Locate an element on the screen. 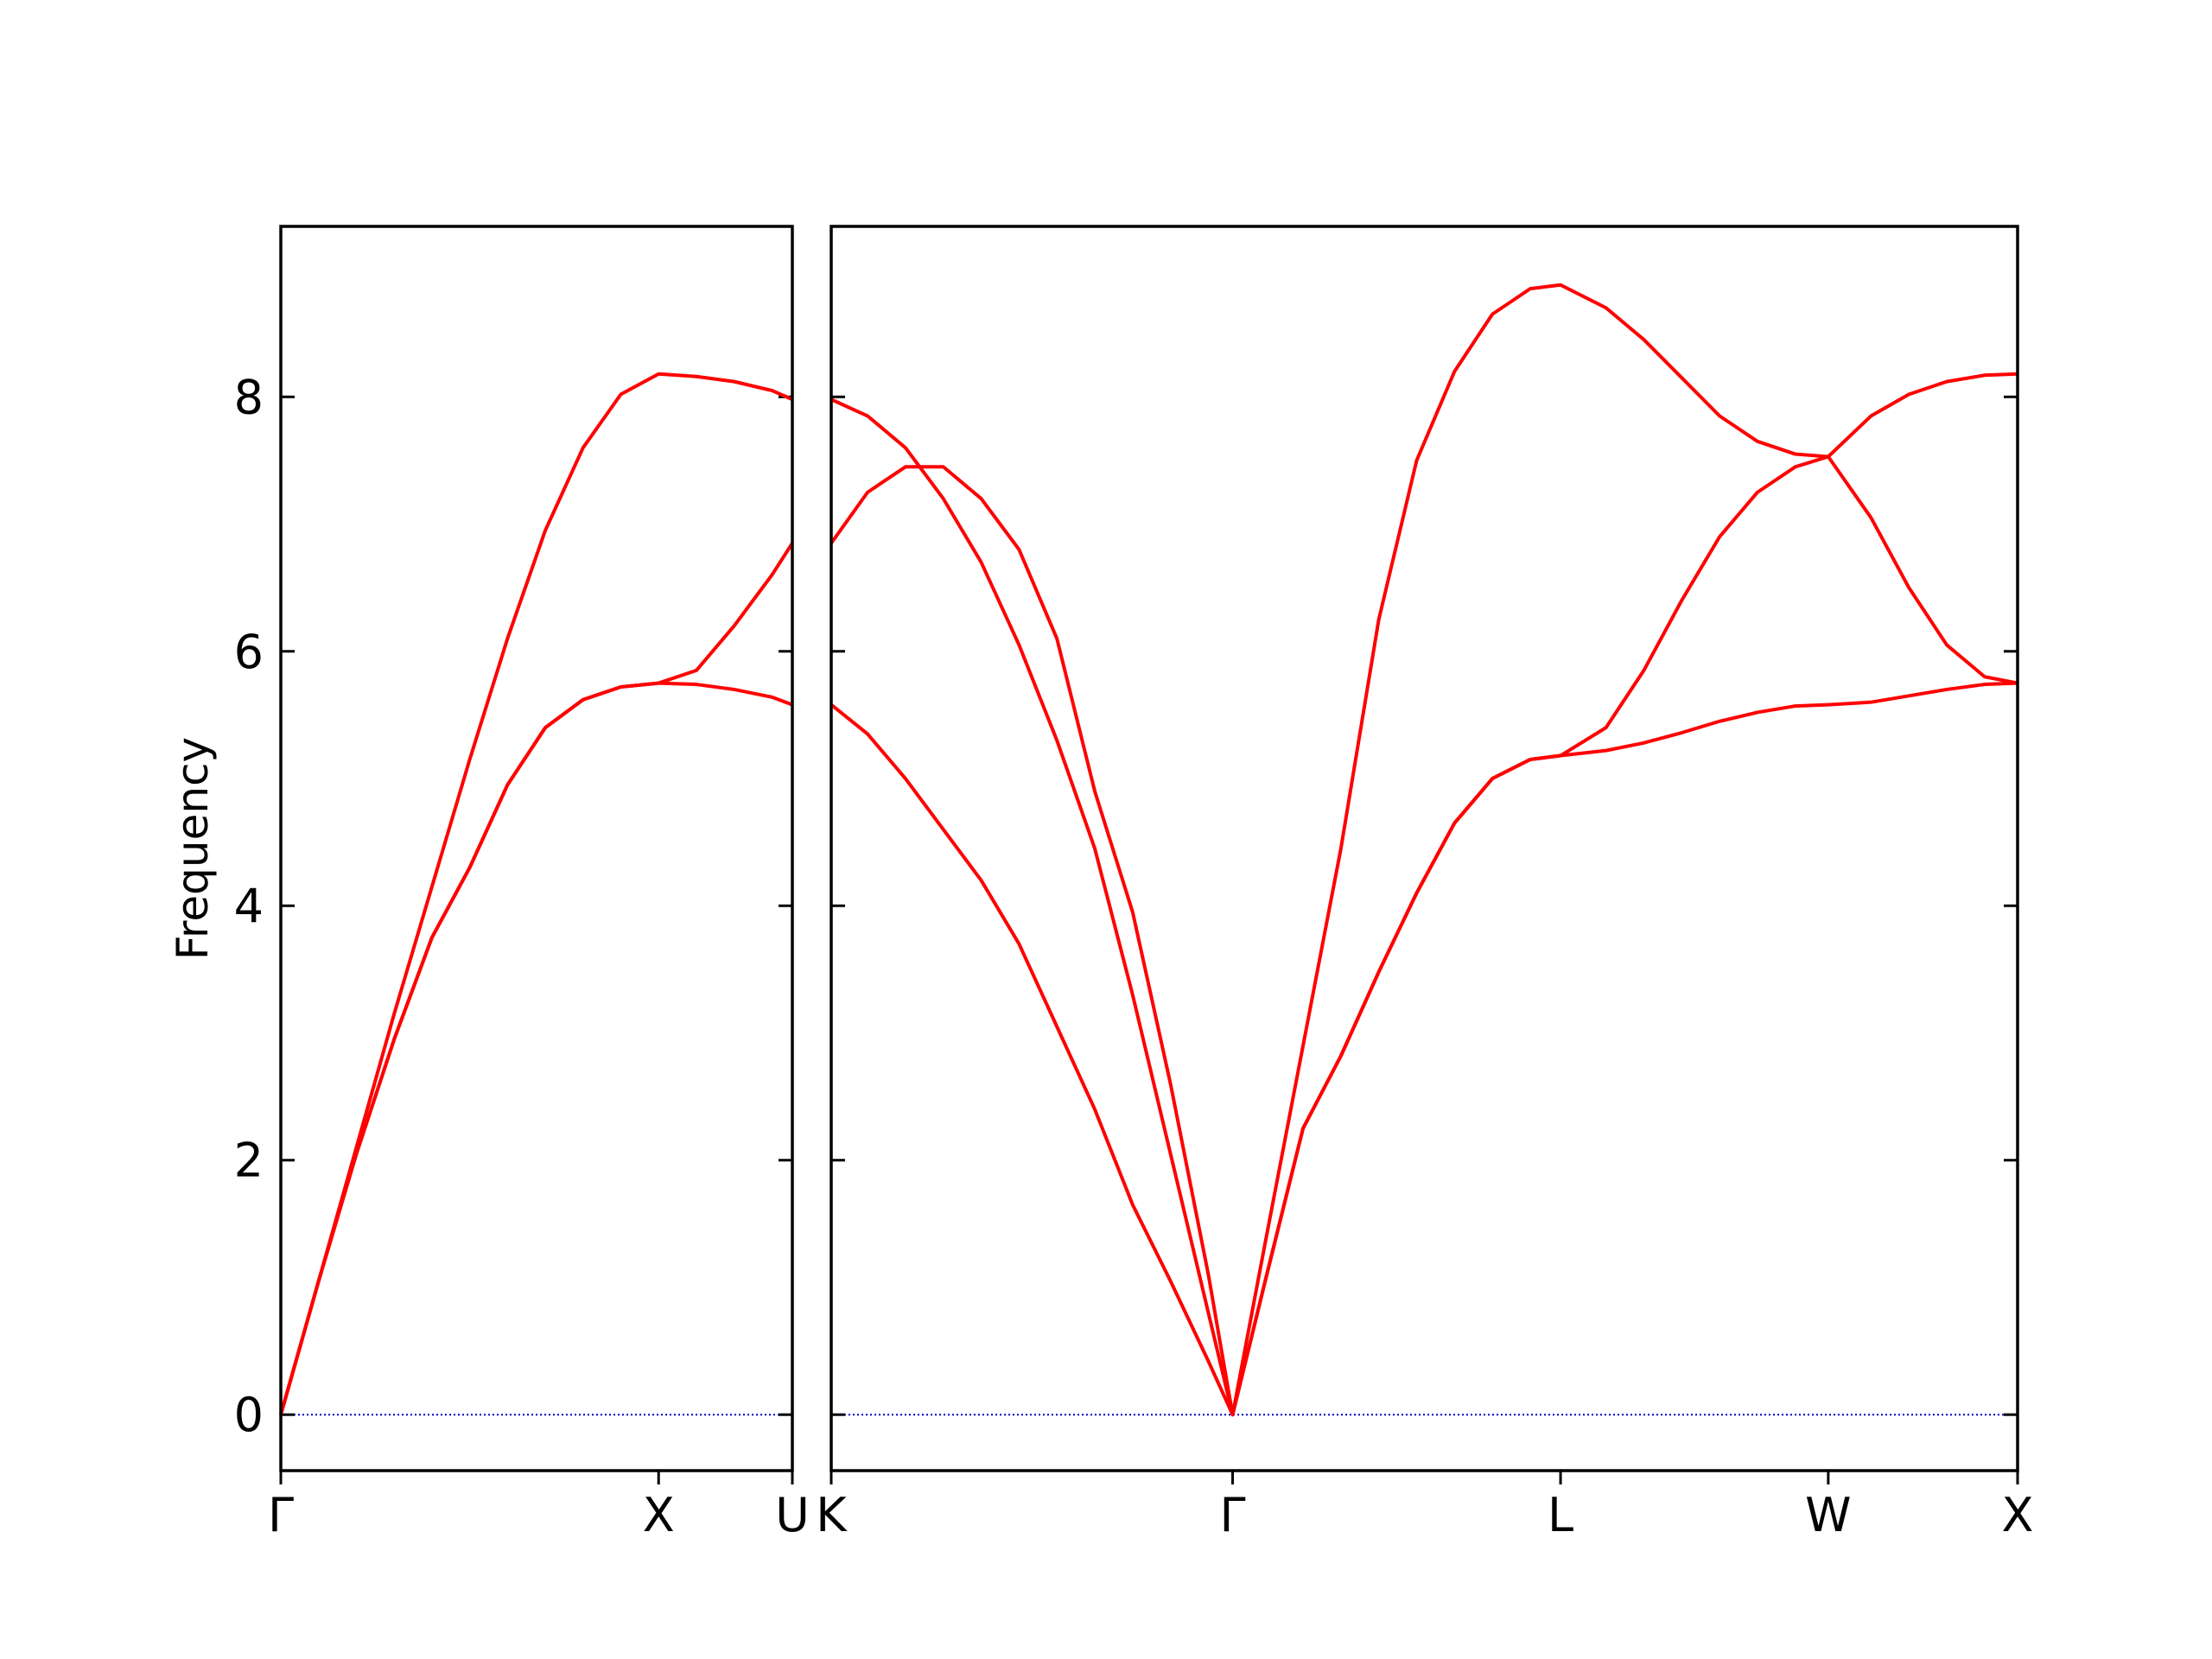  y-tick-label: 0 is located at coordinates (249, 1415).